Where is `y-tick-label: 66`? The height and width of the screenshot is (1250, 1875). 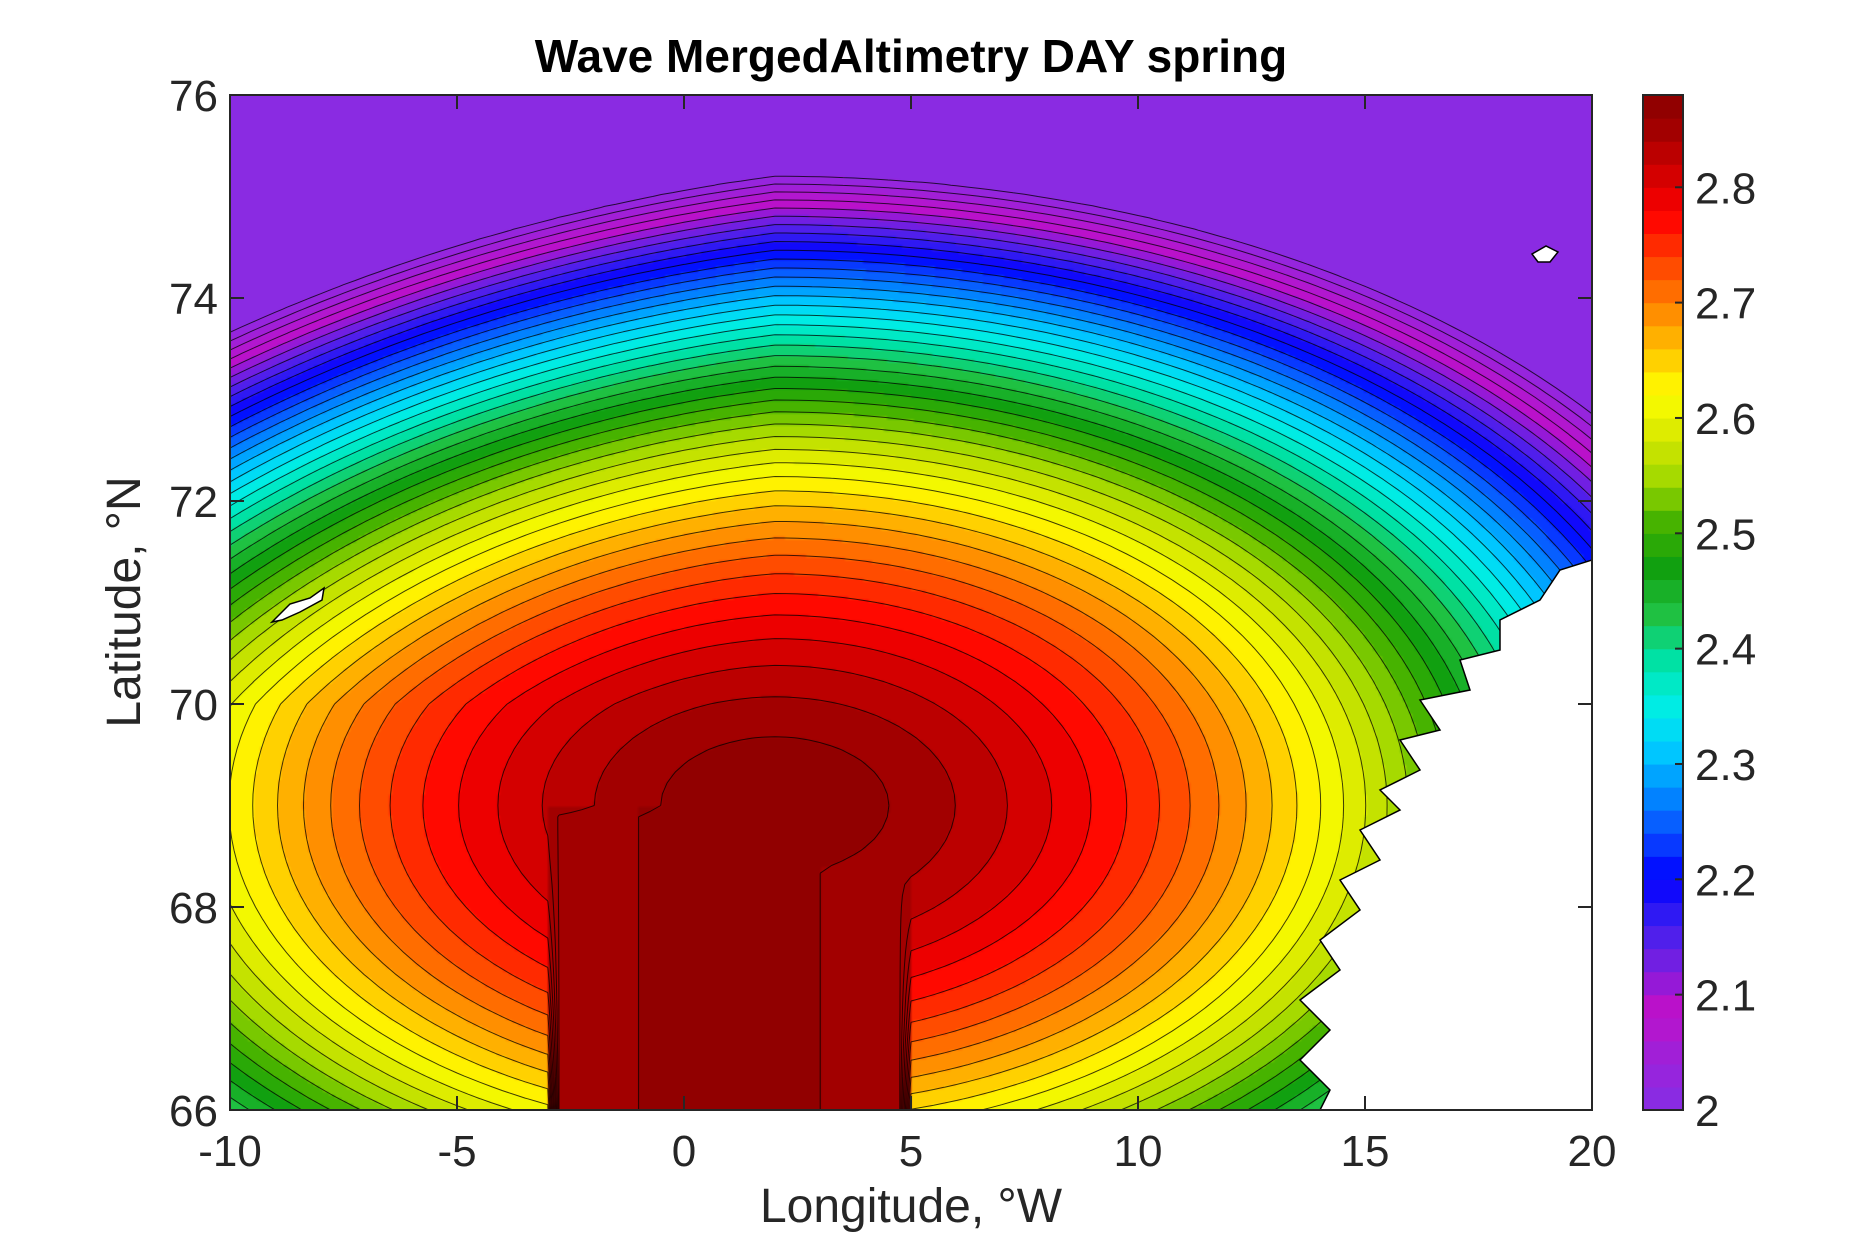 y-tick-label: 66 is located at coordinates (193, 1111).